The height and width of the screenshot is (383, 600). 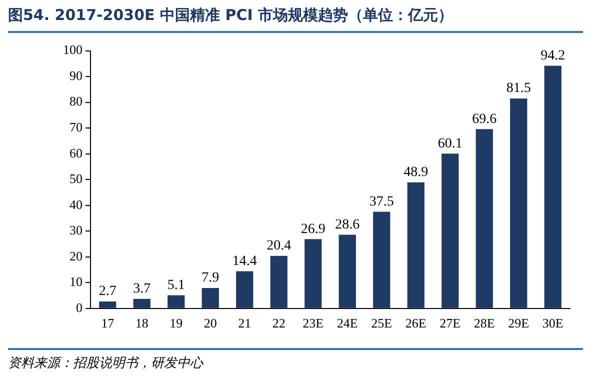 I want to click on y-tick-label: 80, so click(x=76, y=101).